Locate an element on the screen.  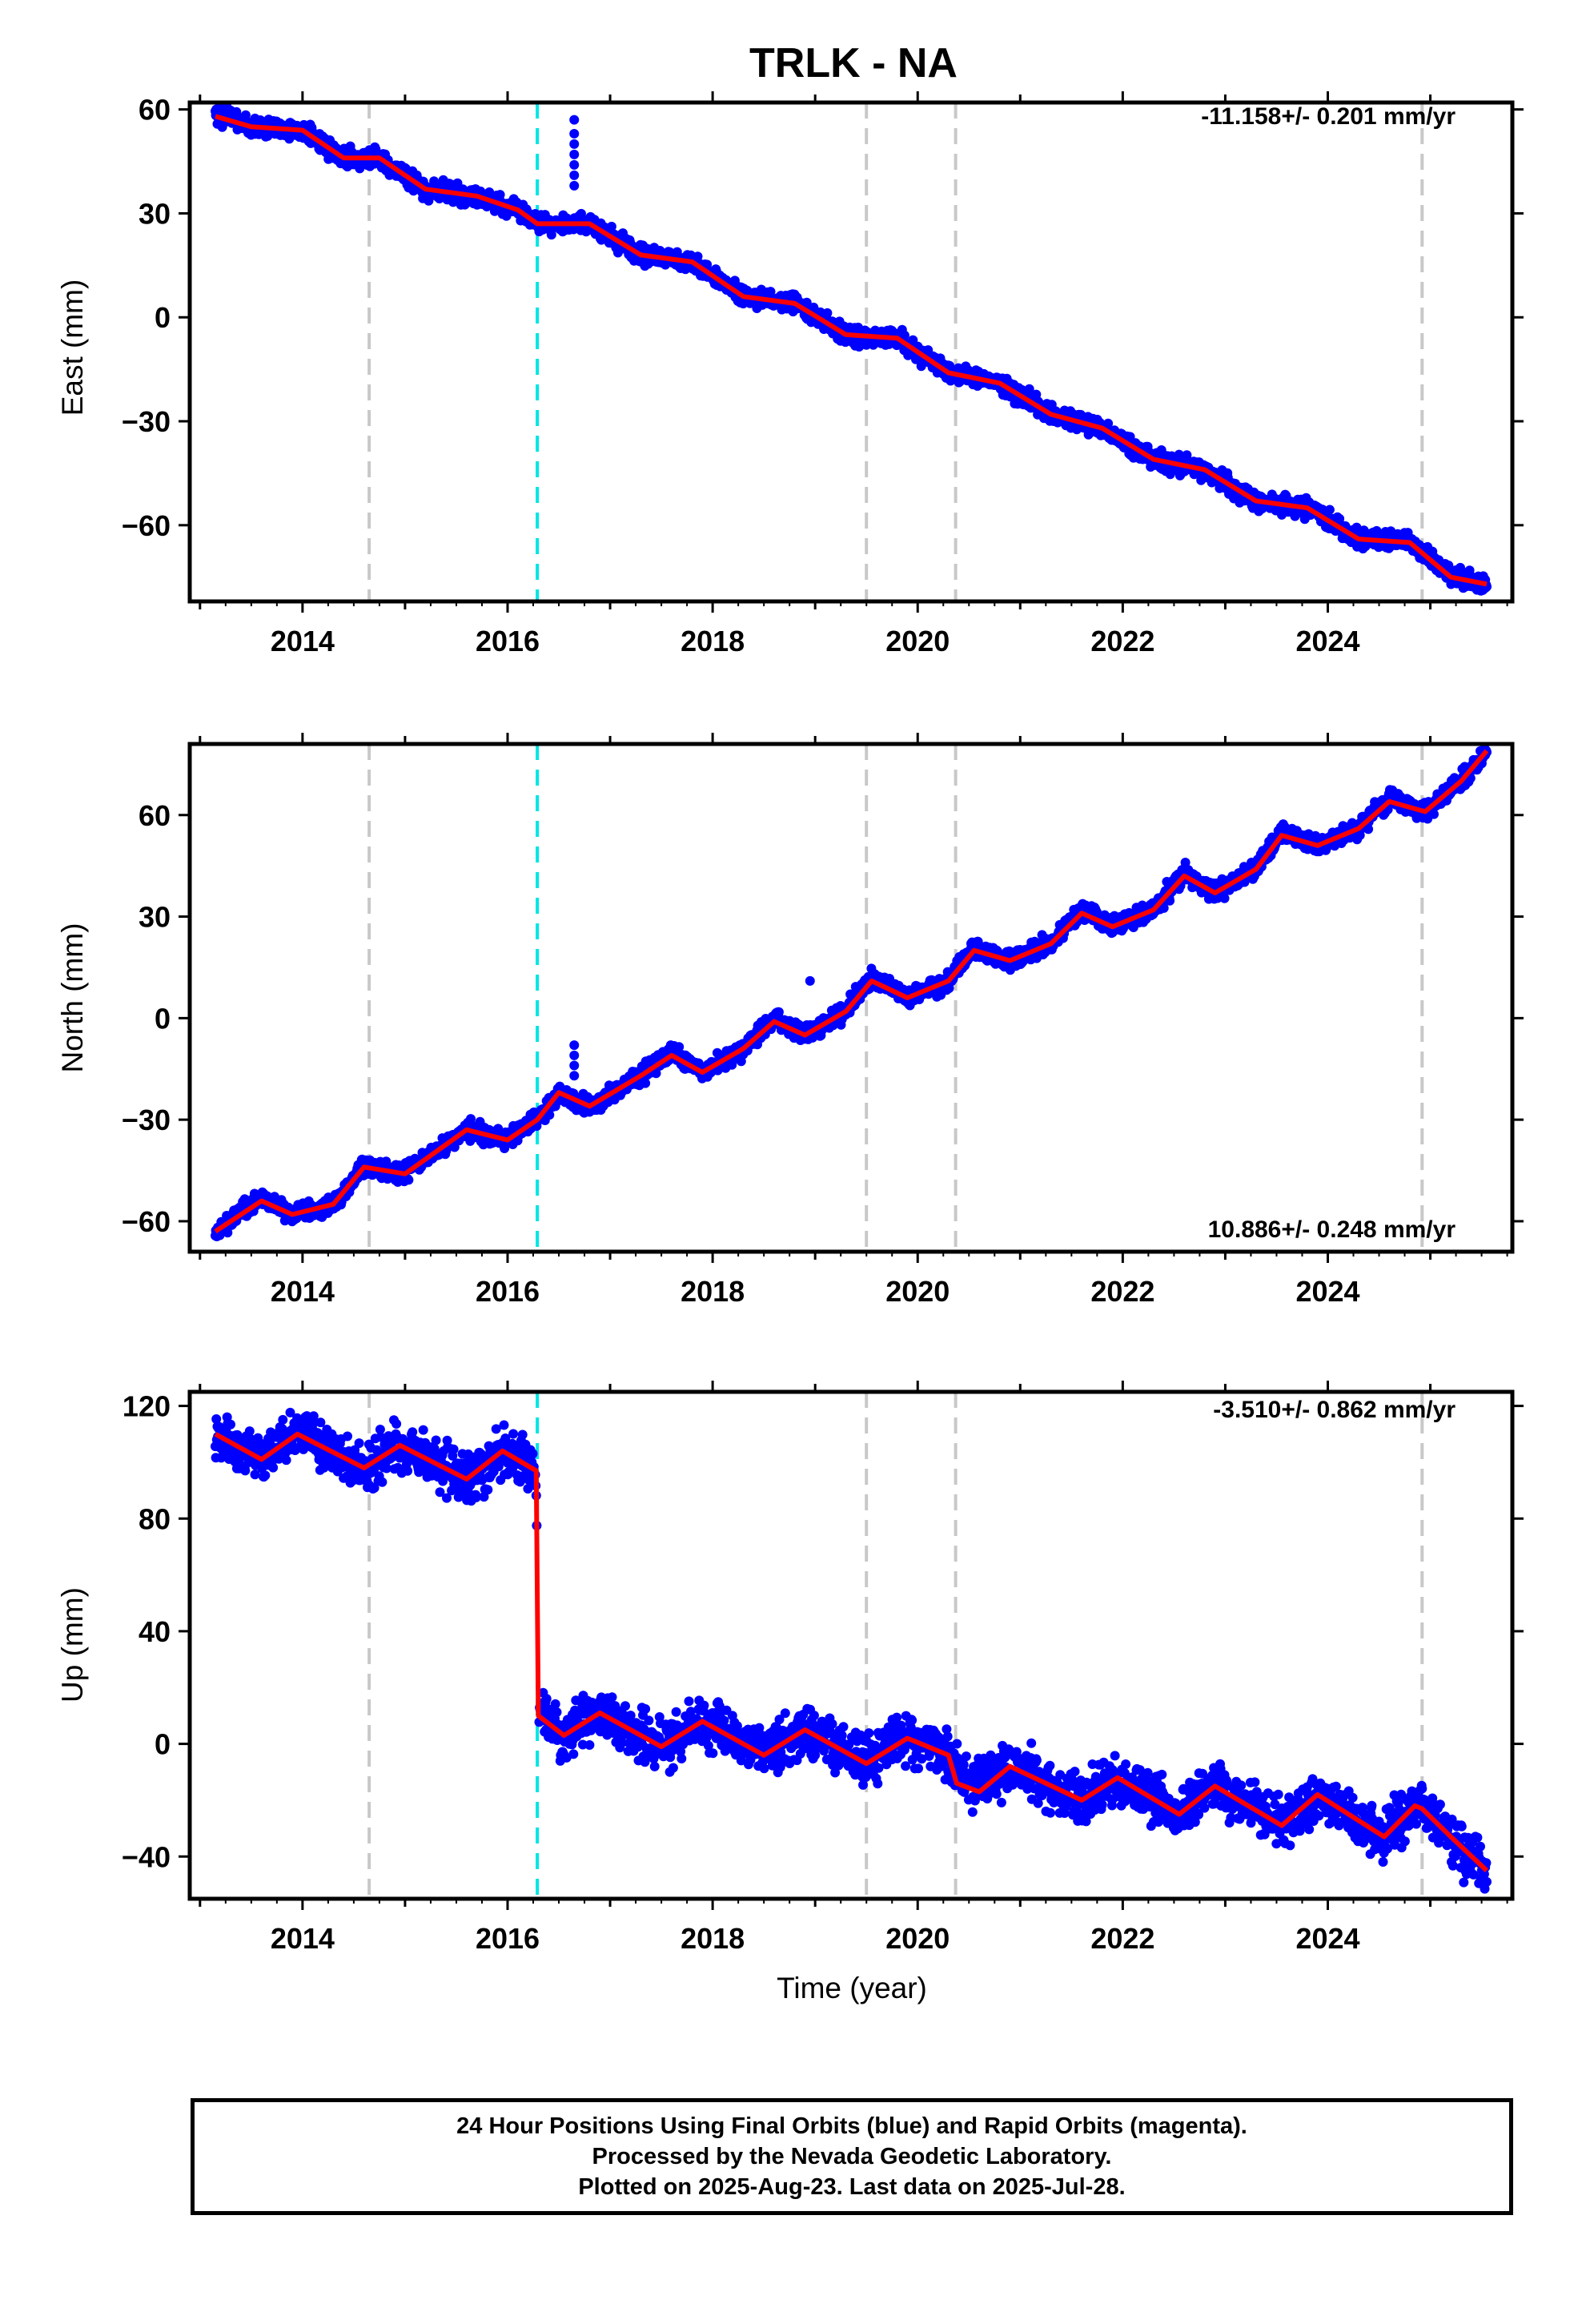
east-y-tick-label: 30 is located at coordinates (155, 213).